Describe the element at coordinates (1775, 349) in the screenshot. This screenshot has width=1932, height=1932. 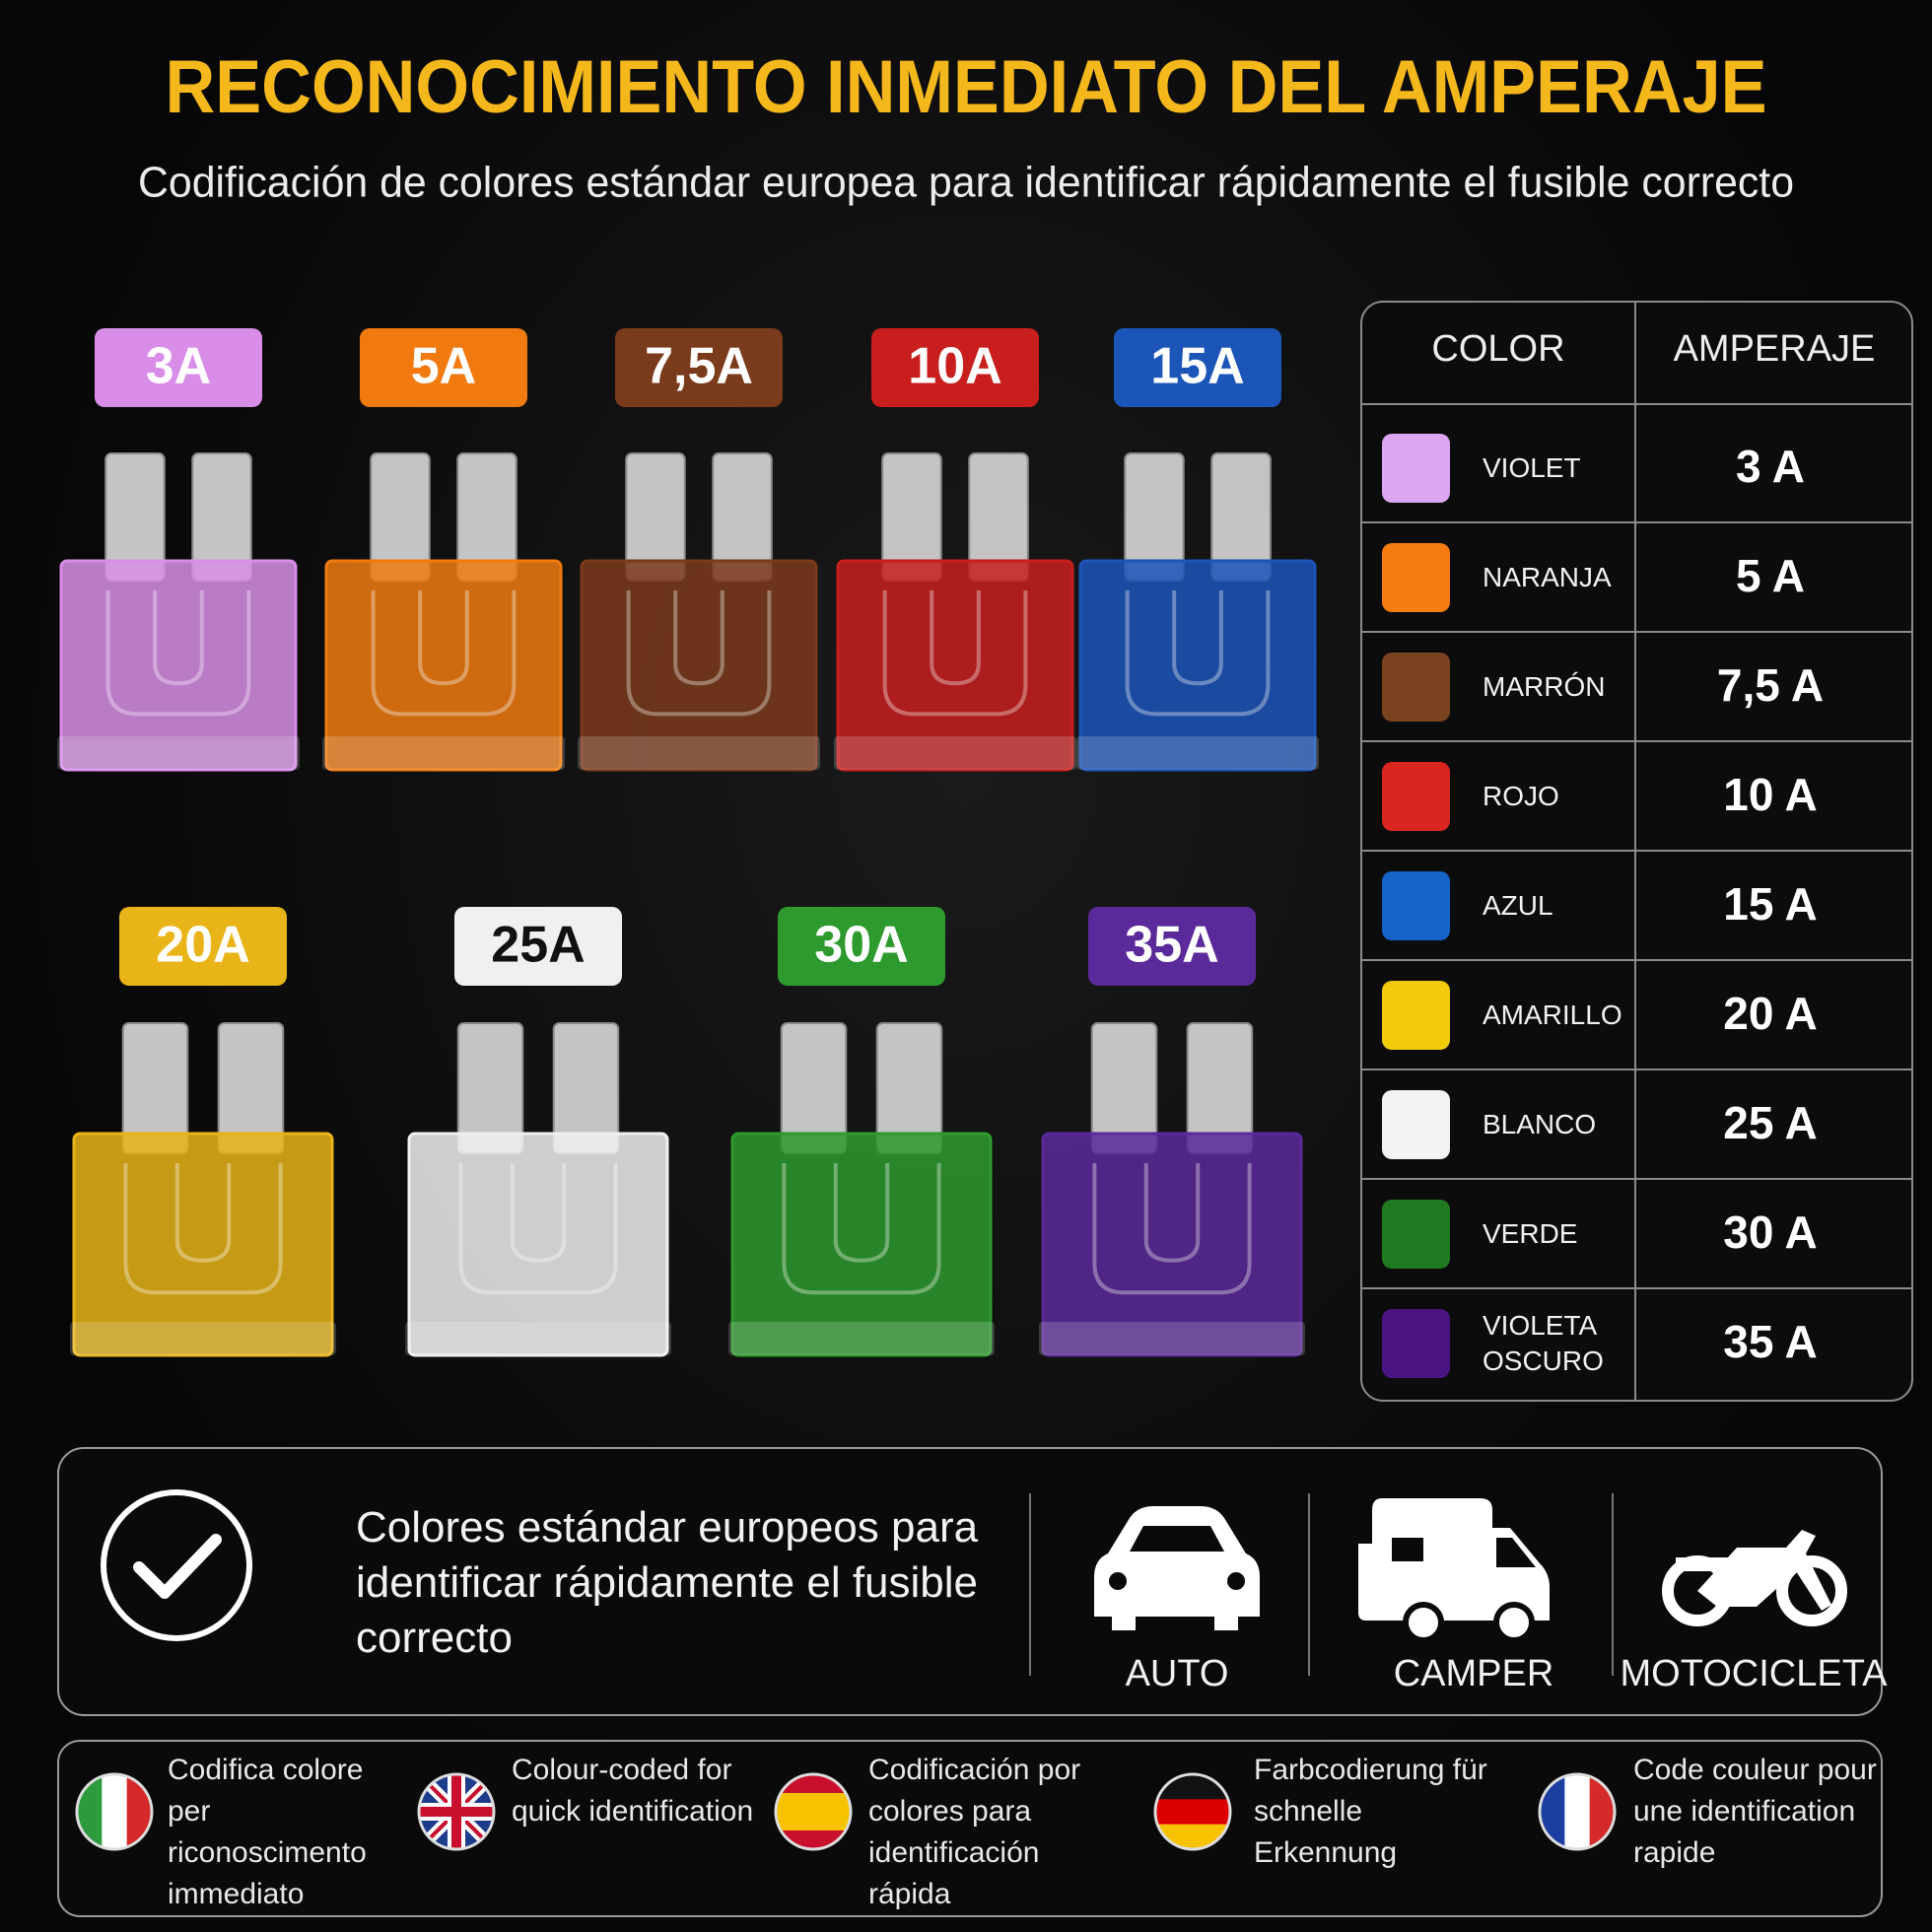
I see `table-header: AMPERAJE` at that location.